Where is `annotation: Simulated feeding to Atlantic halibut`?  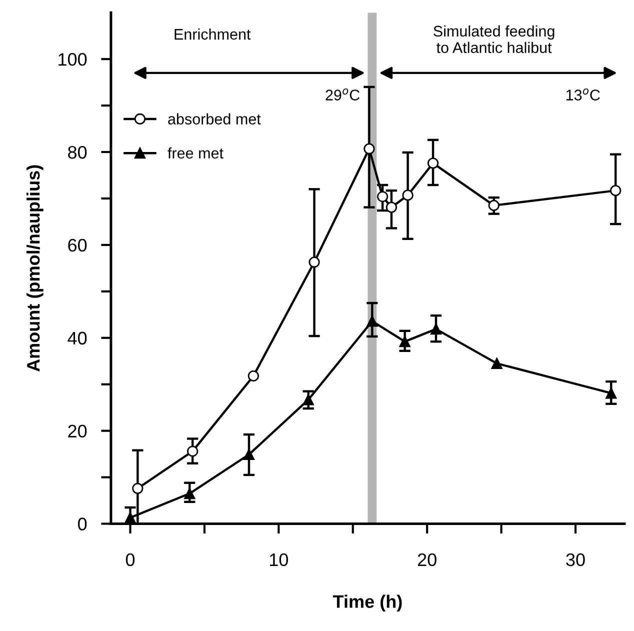 annotation: Simulated feeding to Atlantic halibut is located at coordinates (494, 39).